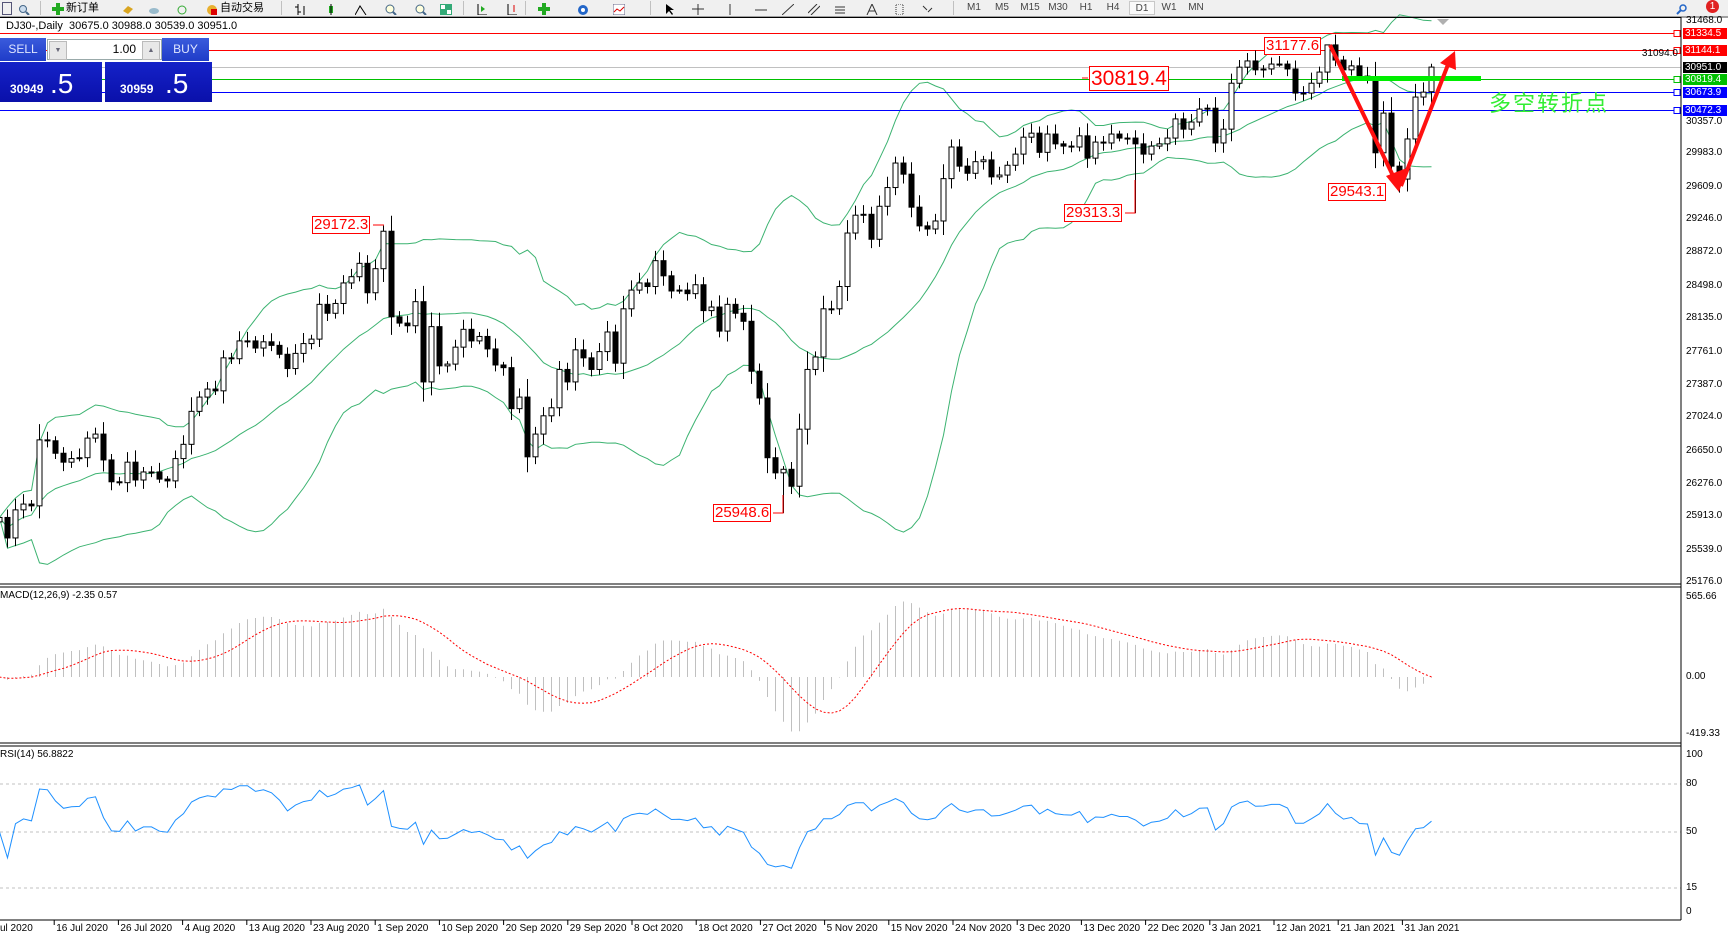 This screenshot has height=938, width=1728. Describe the element at coordinates (1093, 213) in the screenshot. I see `low-label-29313: 29313.3` at that location.